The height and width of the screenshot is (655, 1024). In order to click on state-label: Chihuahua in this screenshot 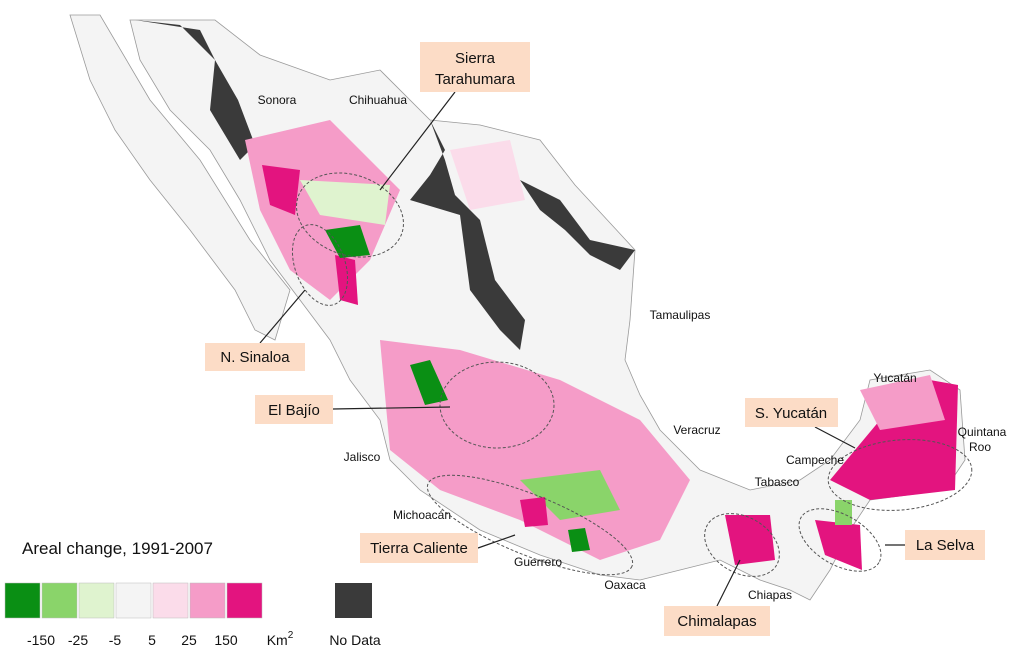, I will do `click(378, 100)`.